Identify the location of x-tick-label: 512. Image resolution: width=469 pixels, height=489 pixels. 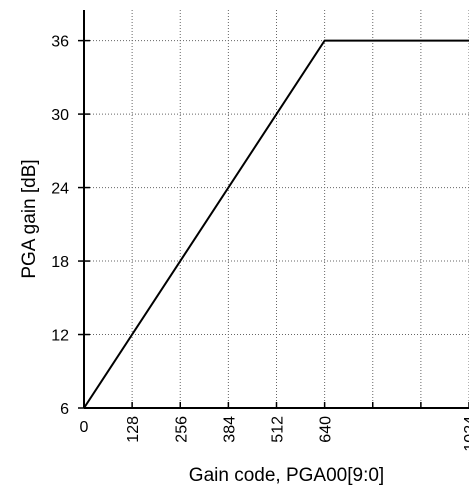
(278, 429).